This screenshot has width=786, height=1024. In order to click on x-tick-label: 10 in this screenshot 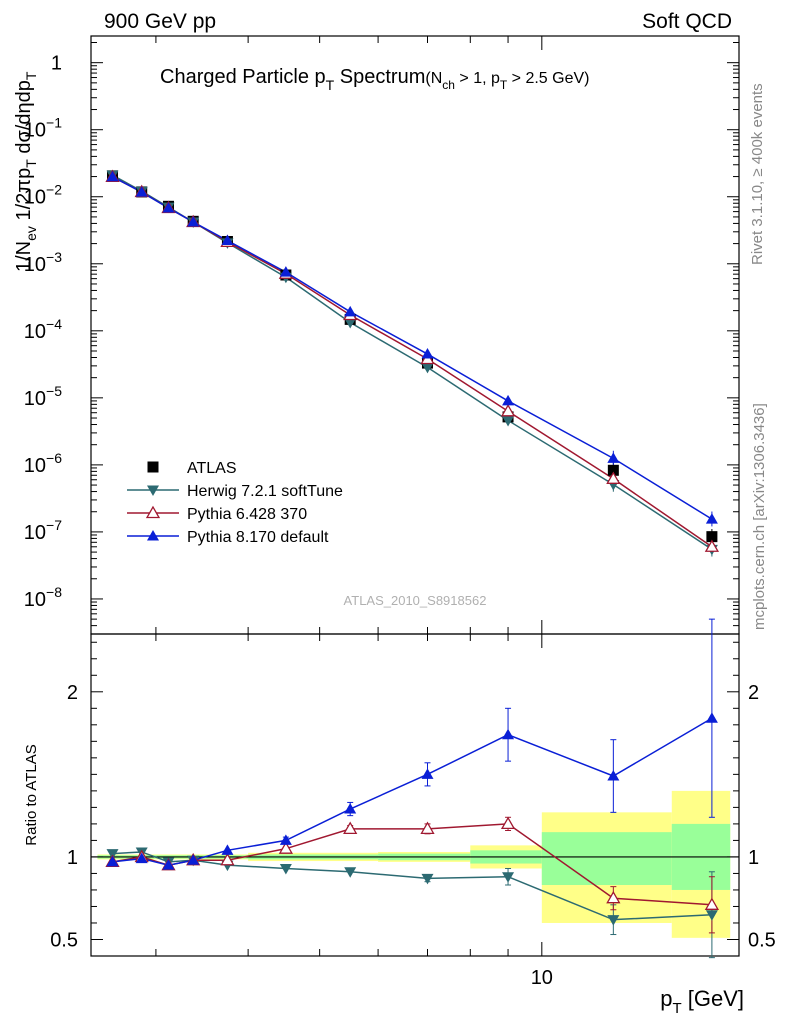, I will do `click(542, 978)`.